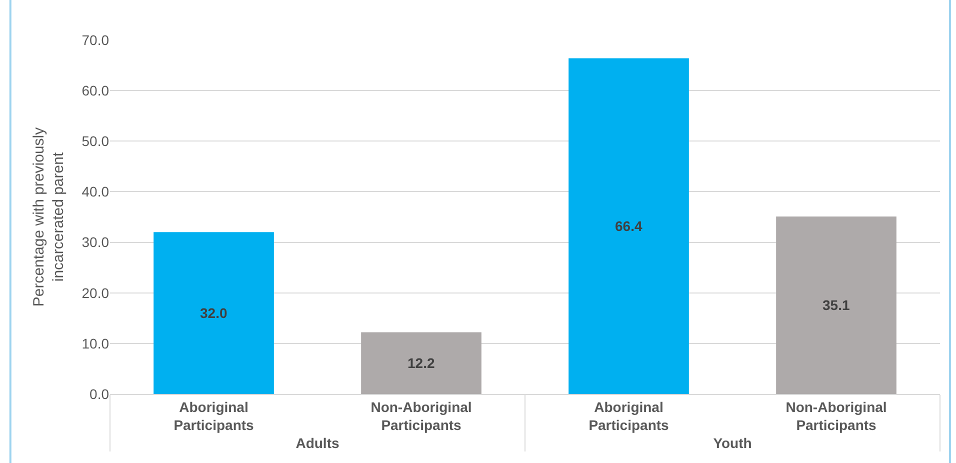 Image resolution: width=956 pixels, height=463 pixels. I want to click on data-label: 12.2, so click(421, 363).